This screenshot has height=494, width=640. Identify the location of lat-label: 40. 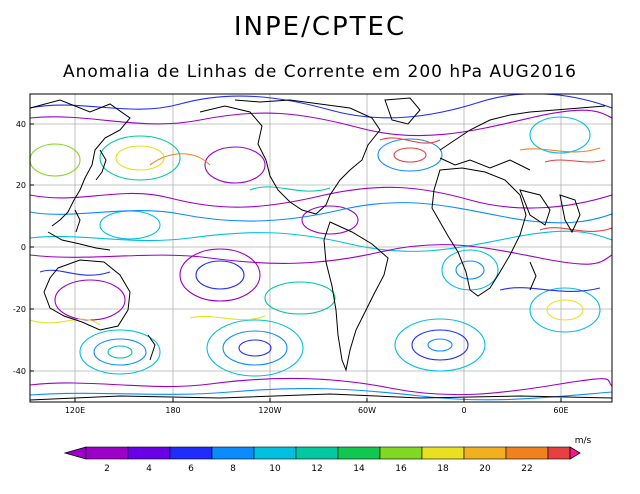
(21, 124).